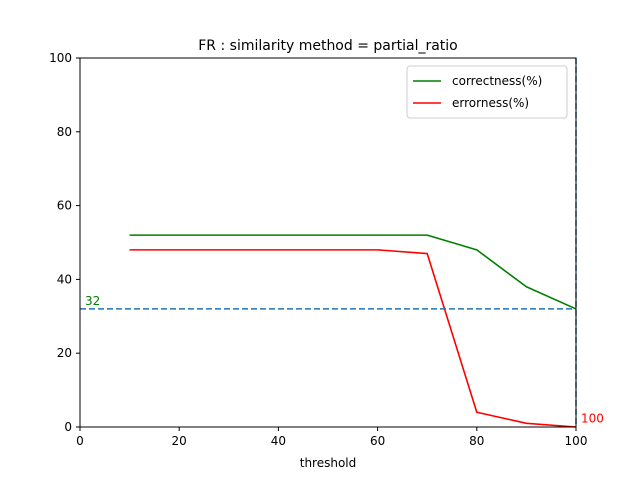 The width and height of the screenshot is (640, 480). What do you see at coordinates (592, 419) in the screenshot?
I see `annotation-label: 100` at bounding box center [592, 419].